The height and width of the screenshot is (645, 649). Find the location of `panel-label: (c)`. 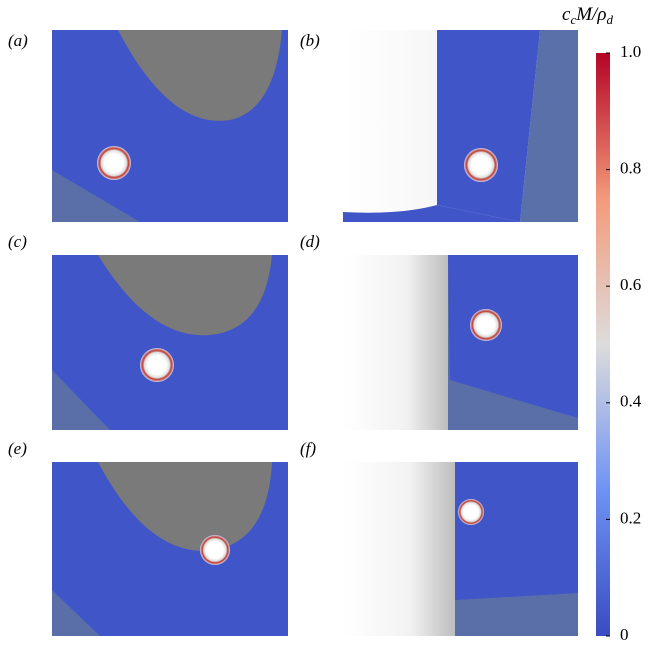

panel-label: (c) is located at coordinates (17, 241).